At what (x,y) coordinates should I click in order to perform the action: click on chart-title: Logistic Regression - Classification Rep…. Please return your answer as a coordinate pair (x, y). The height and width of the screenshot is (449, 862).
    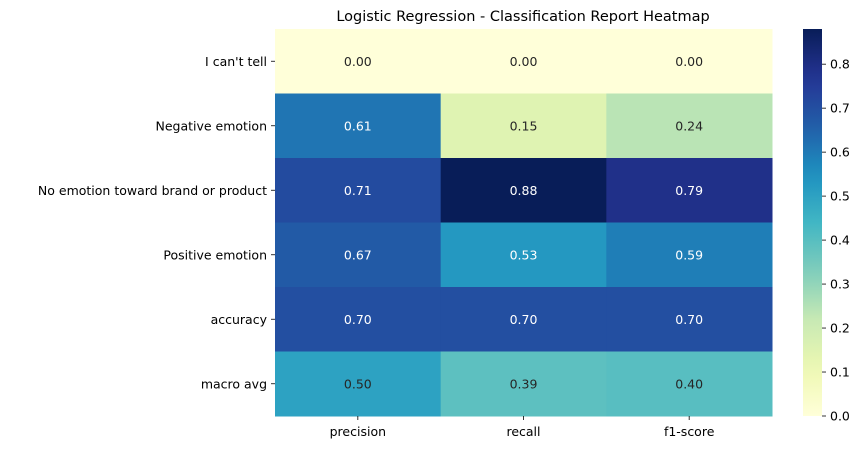
    Looking at the image, I should click on (522, 17).